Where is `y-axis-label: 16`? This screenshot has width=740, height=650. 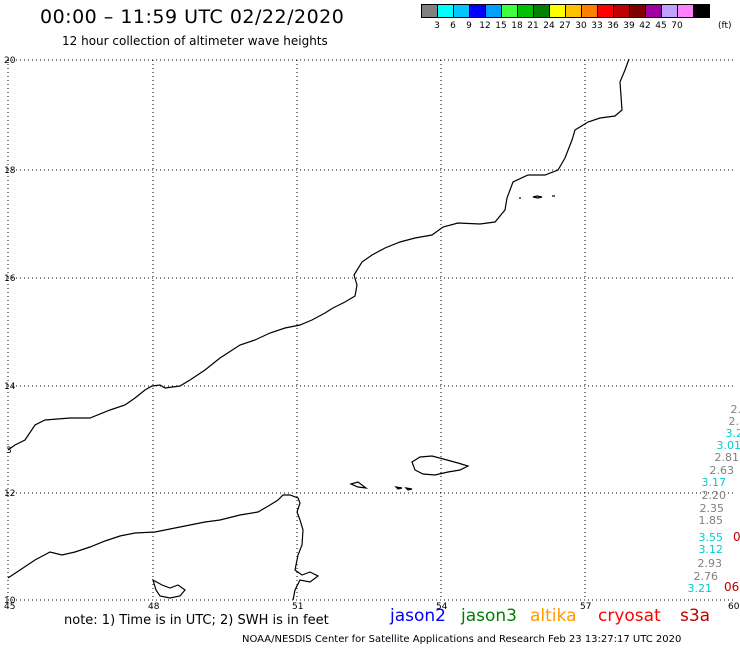
y-axis-label: 16 is located at coordinates (10, 279).